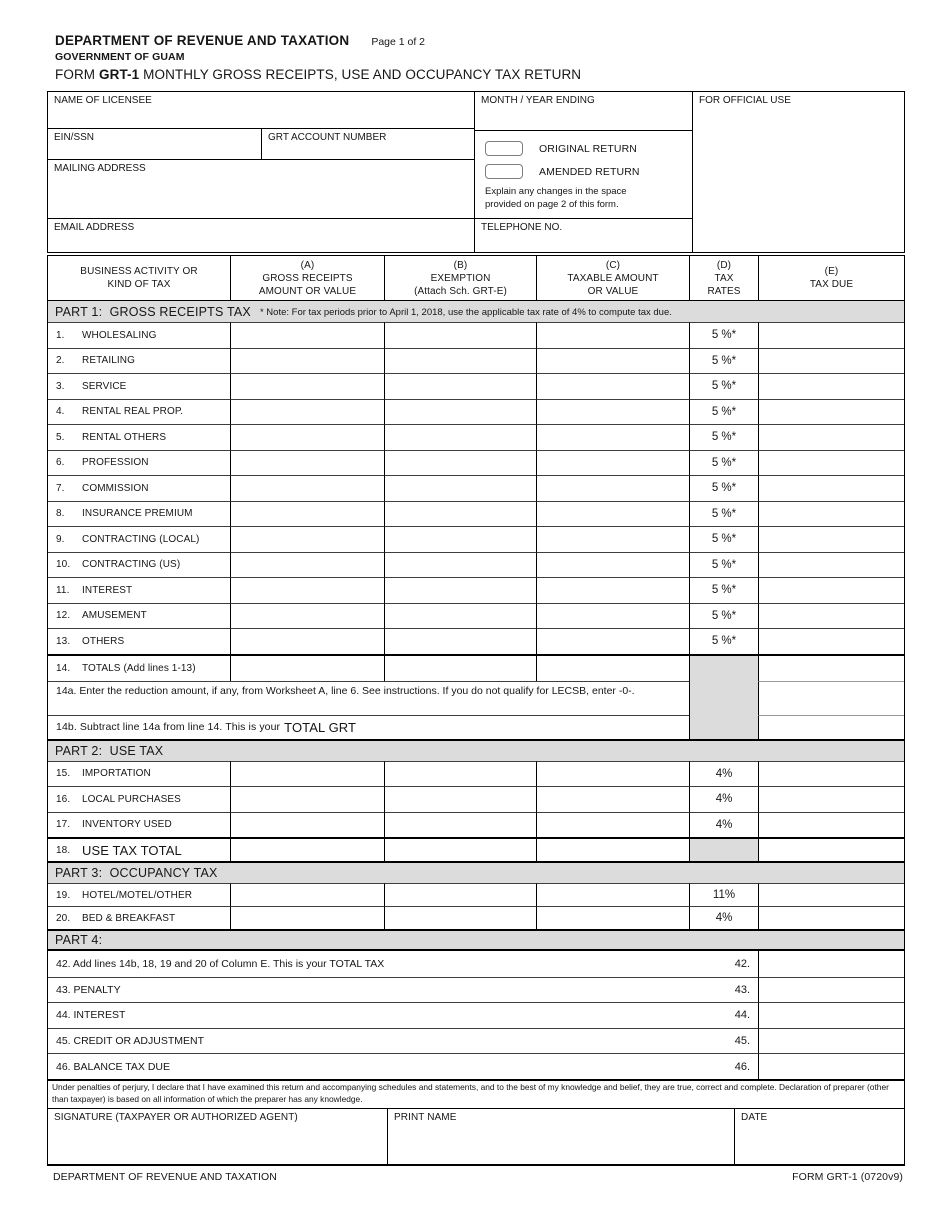 The image size is (950, 1230). I want to click on grt-account-number-field: GRT ACCOUNT NUMBER, so click(367, 144).